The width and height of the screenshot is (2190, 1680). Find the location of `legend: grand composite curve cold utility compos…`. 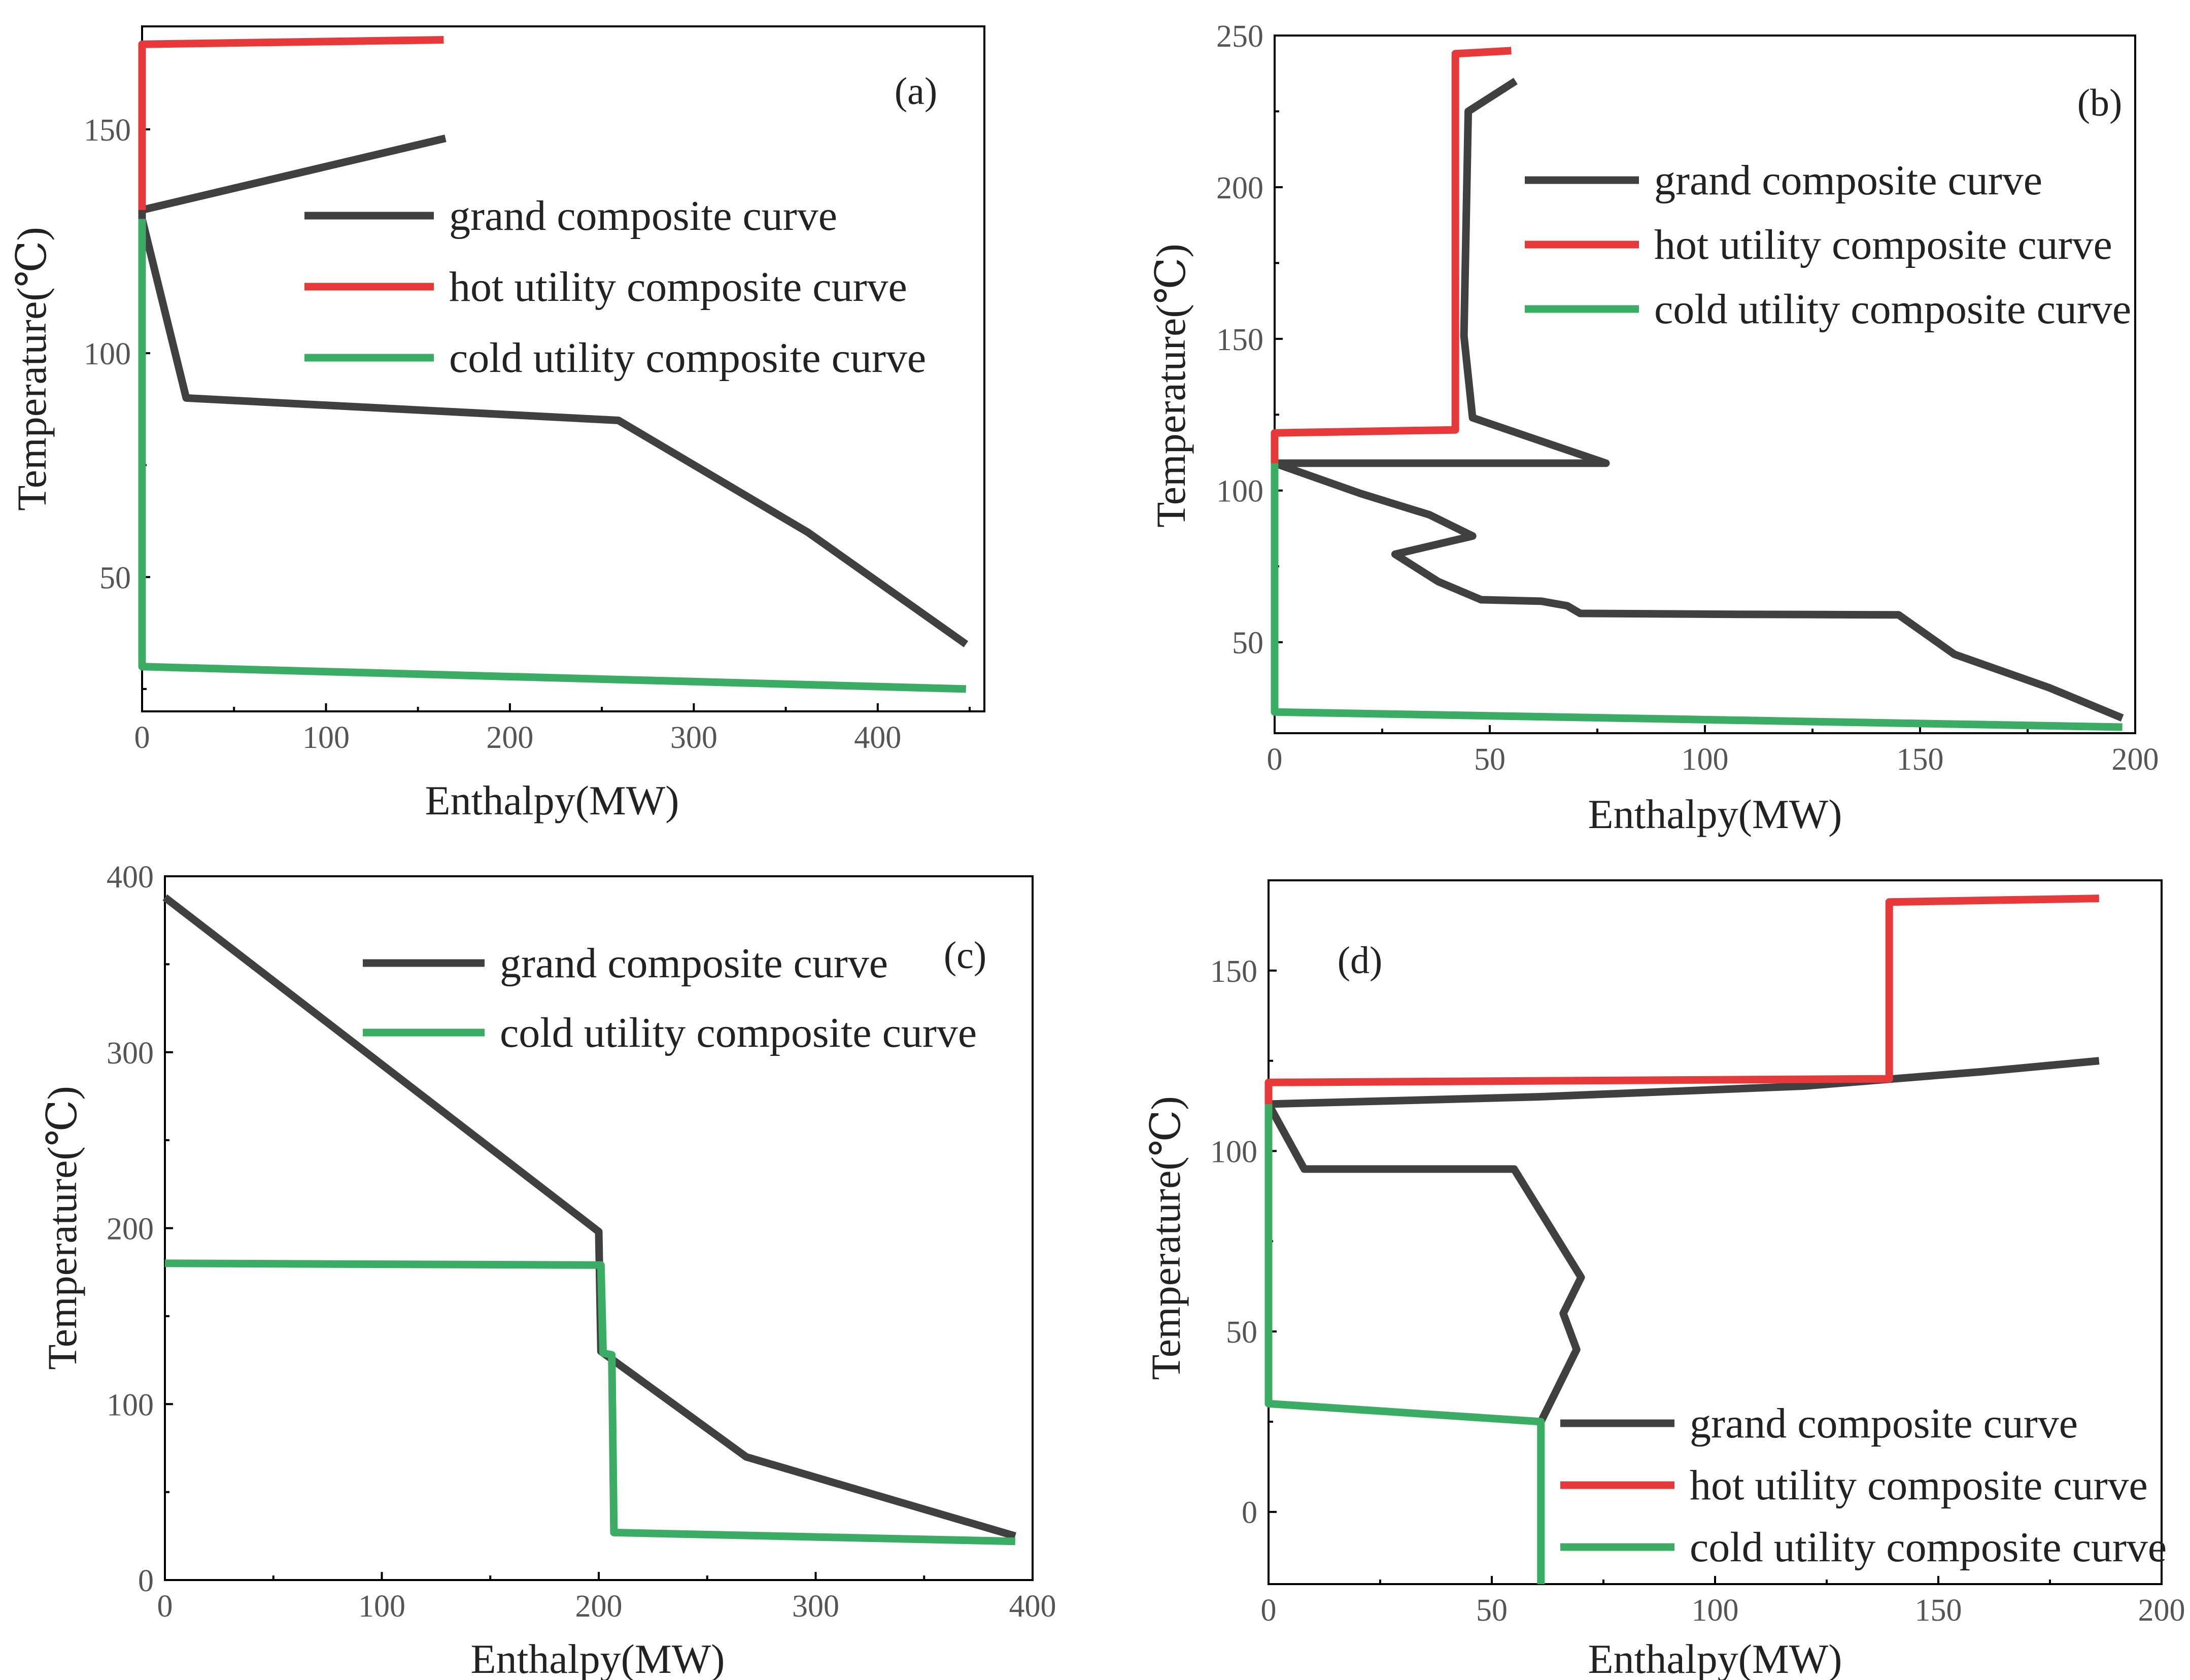

legend: grand composite curve cold utility compos… is located at coordinates (670, 998).